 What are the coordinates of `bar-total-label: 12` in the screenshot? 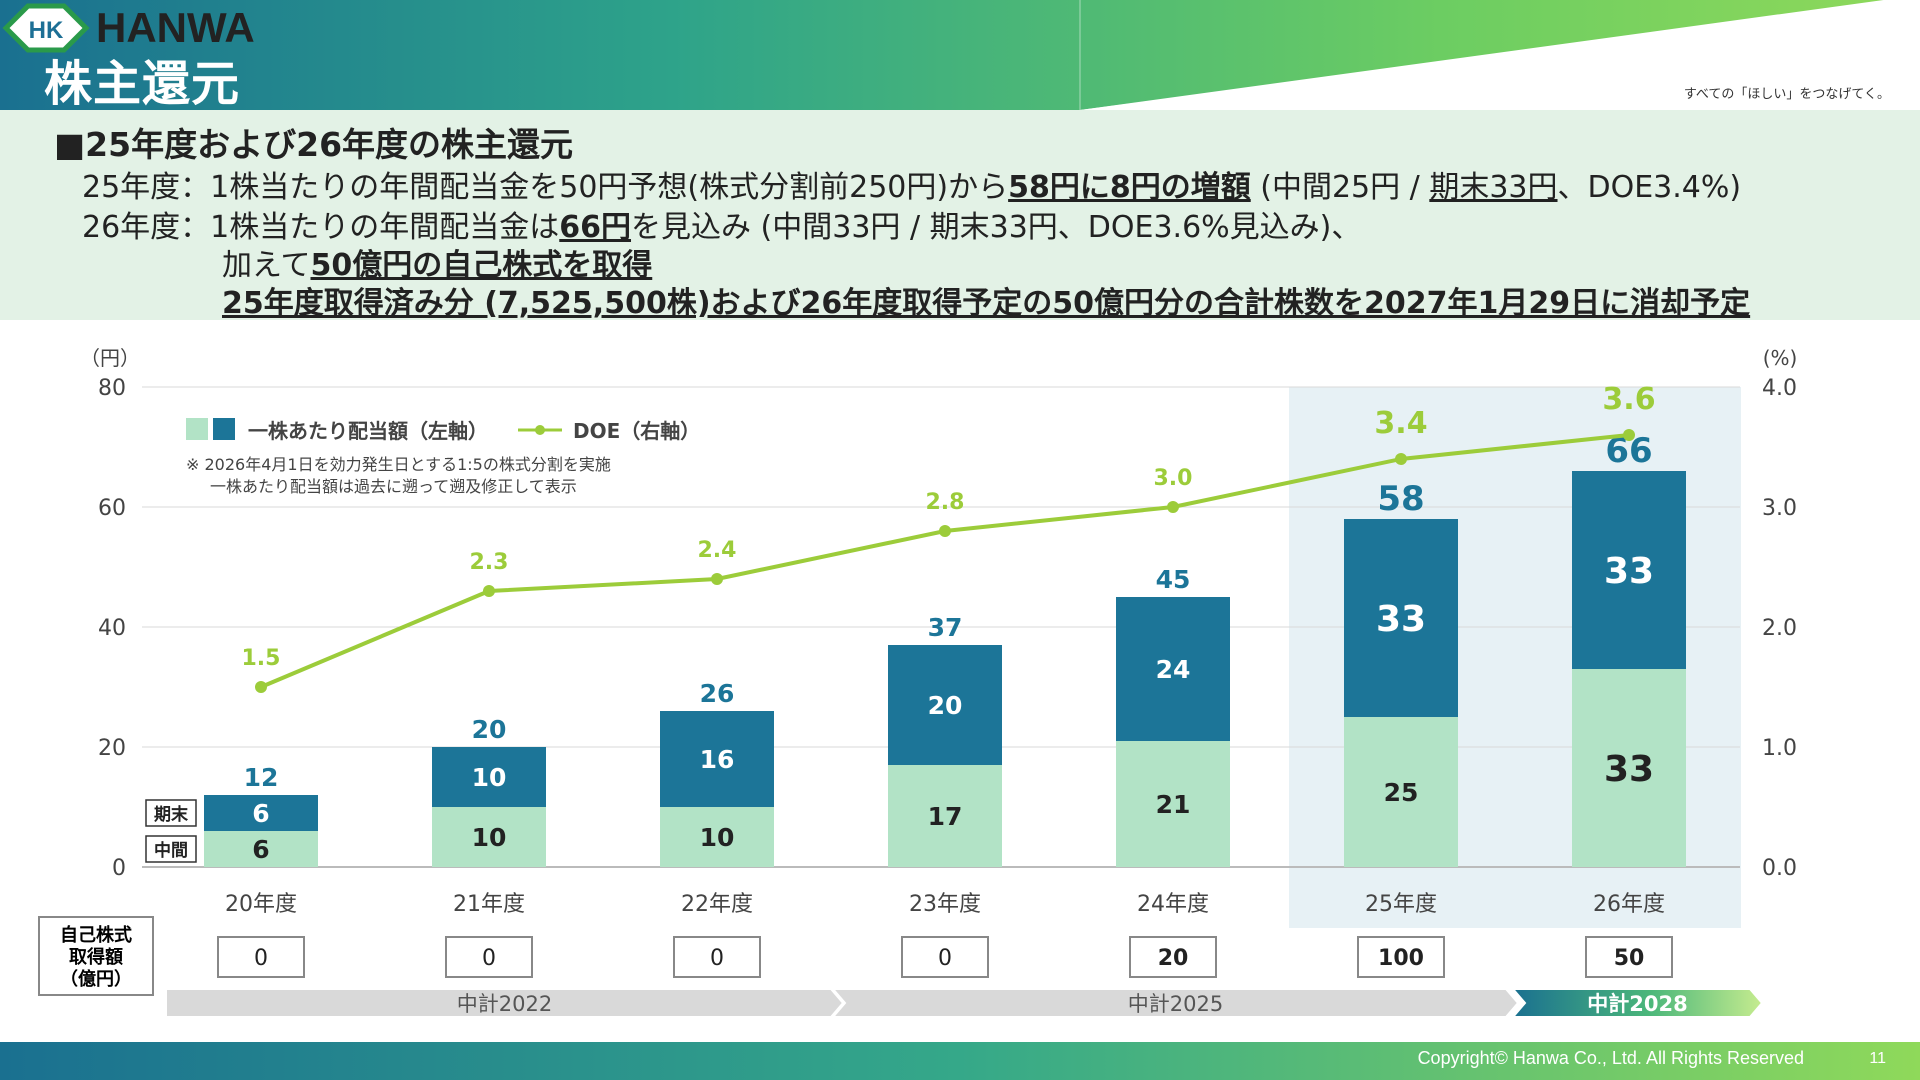 It's located at (261, 777).